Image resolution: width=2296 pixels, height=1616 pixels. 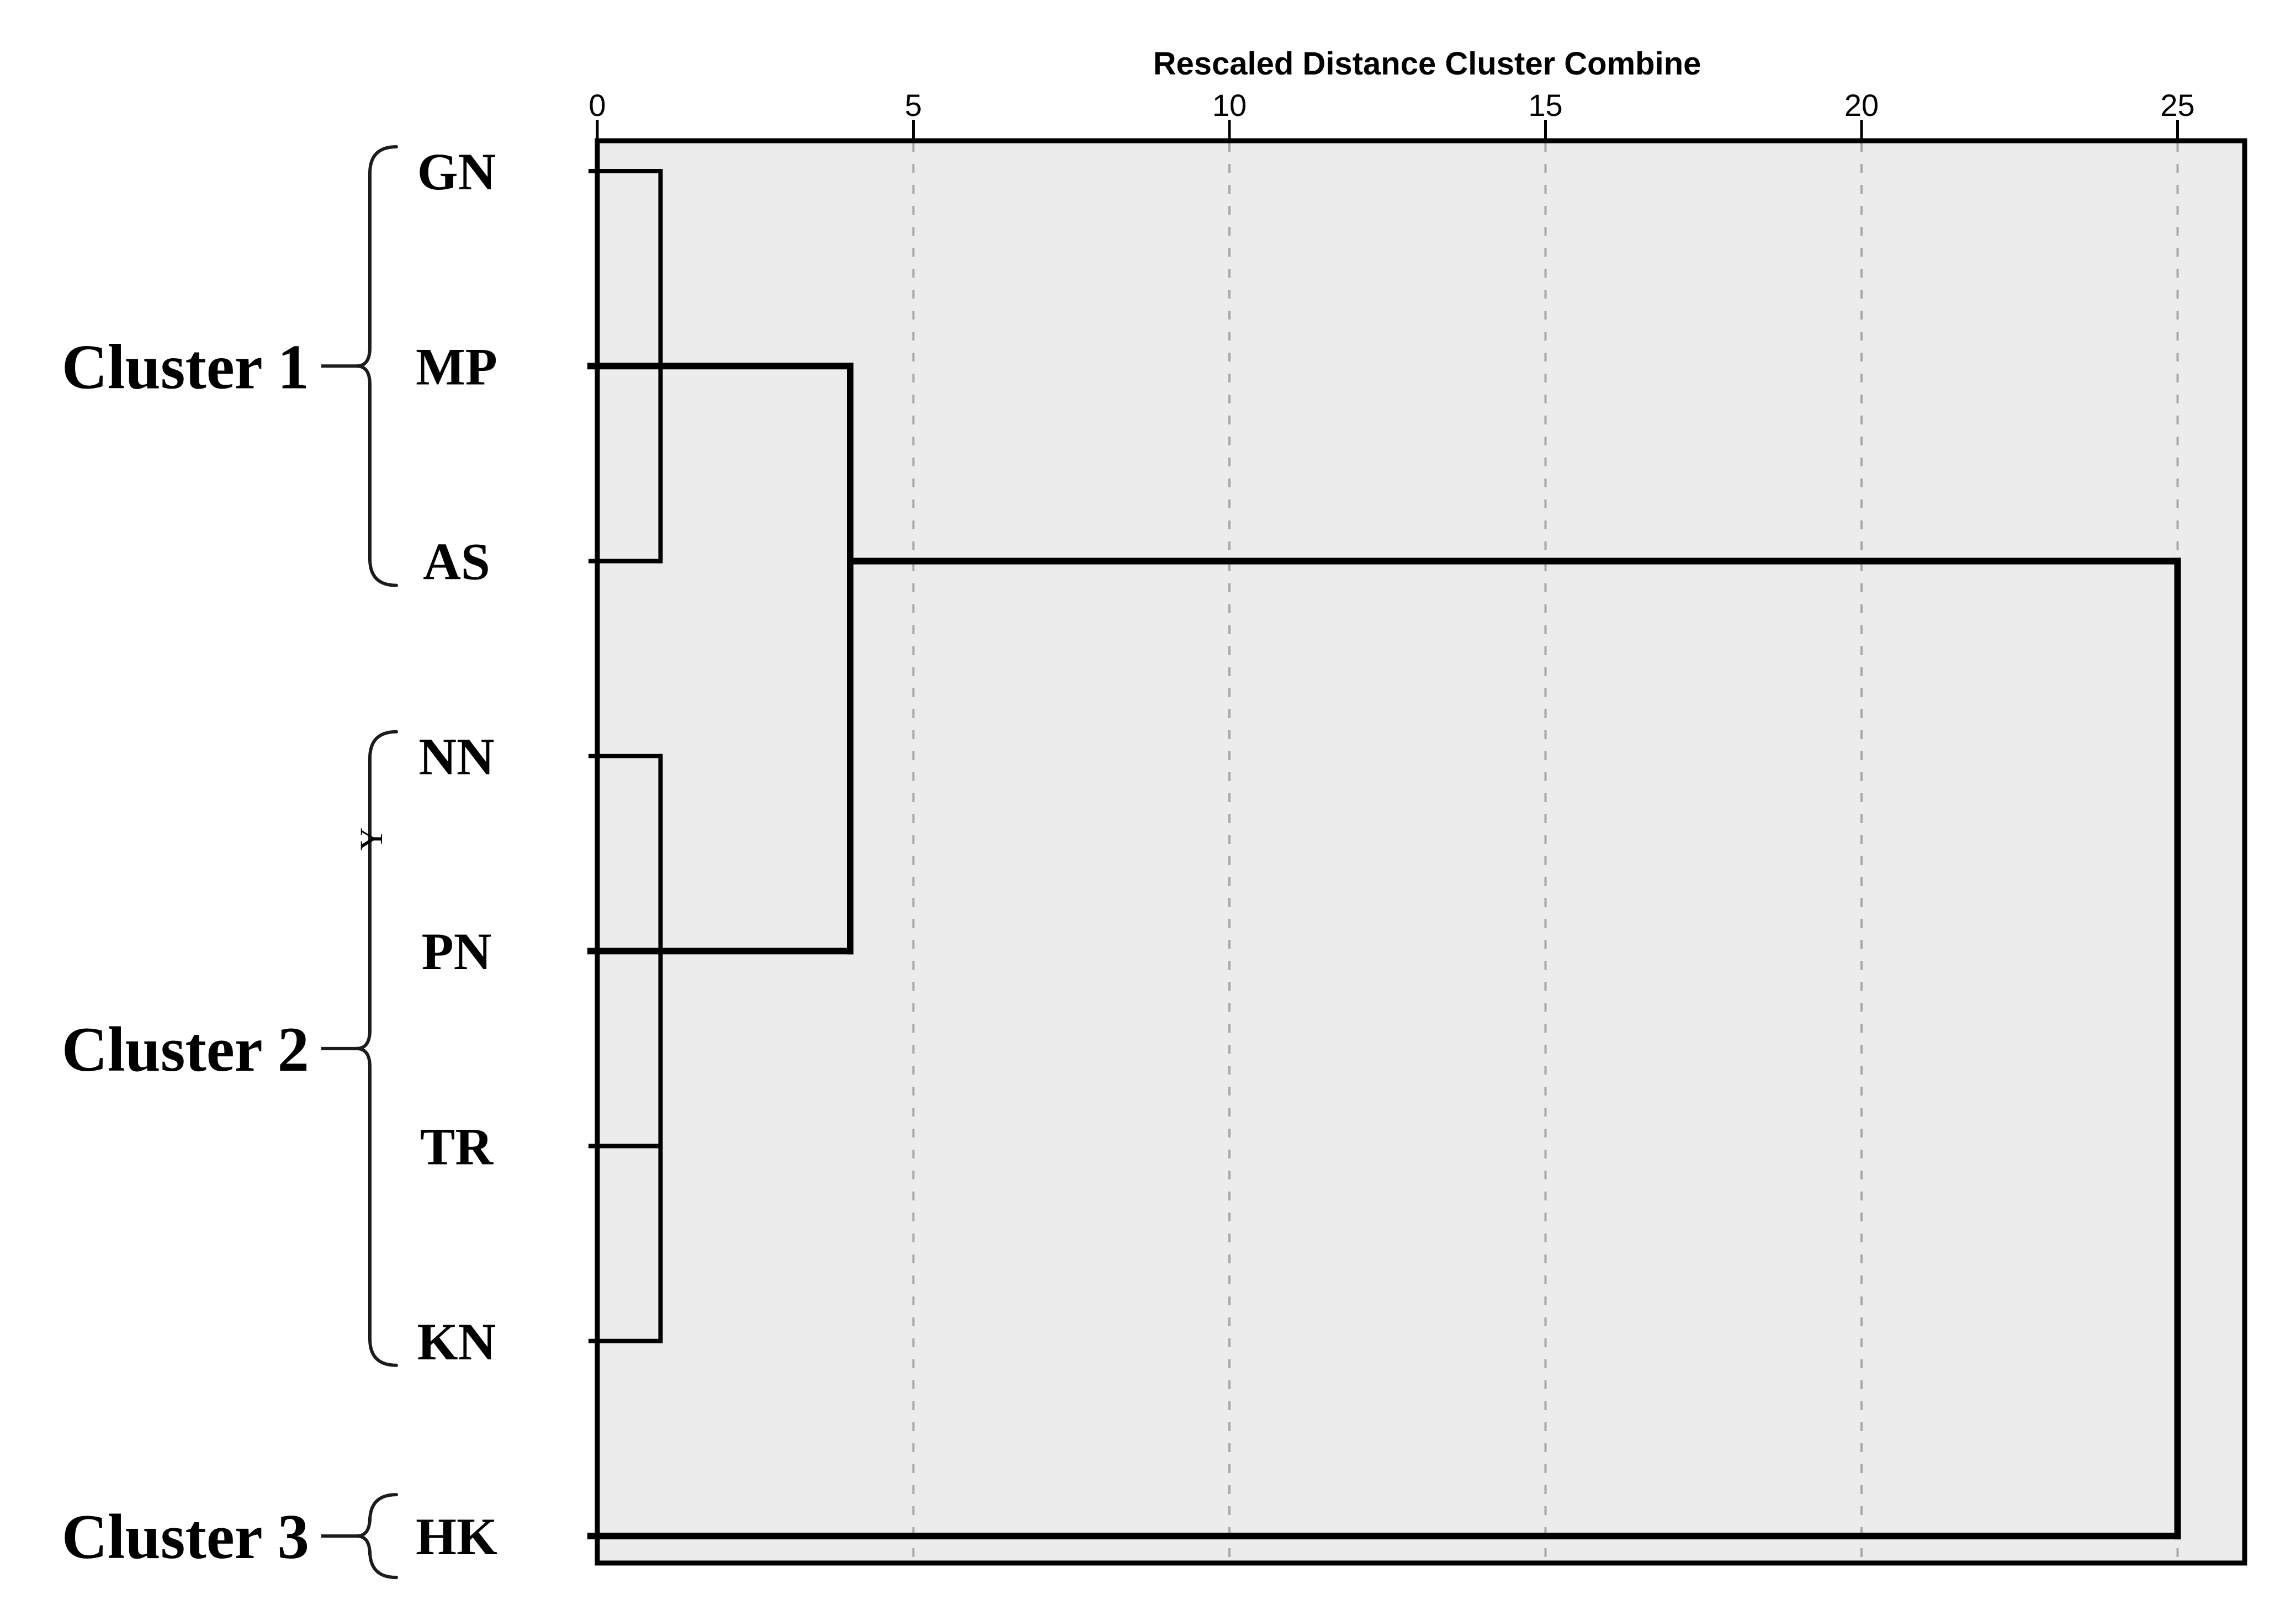 I want to click on leaf-labels-group: GN MP AS NN PN TR KN HK, so click(x=456, y=854).